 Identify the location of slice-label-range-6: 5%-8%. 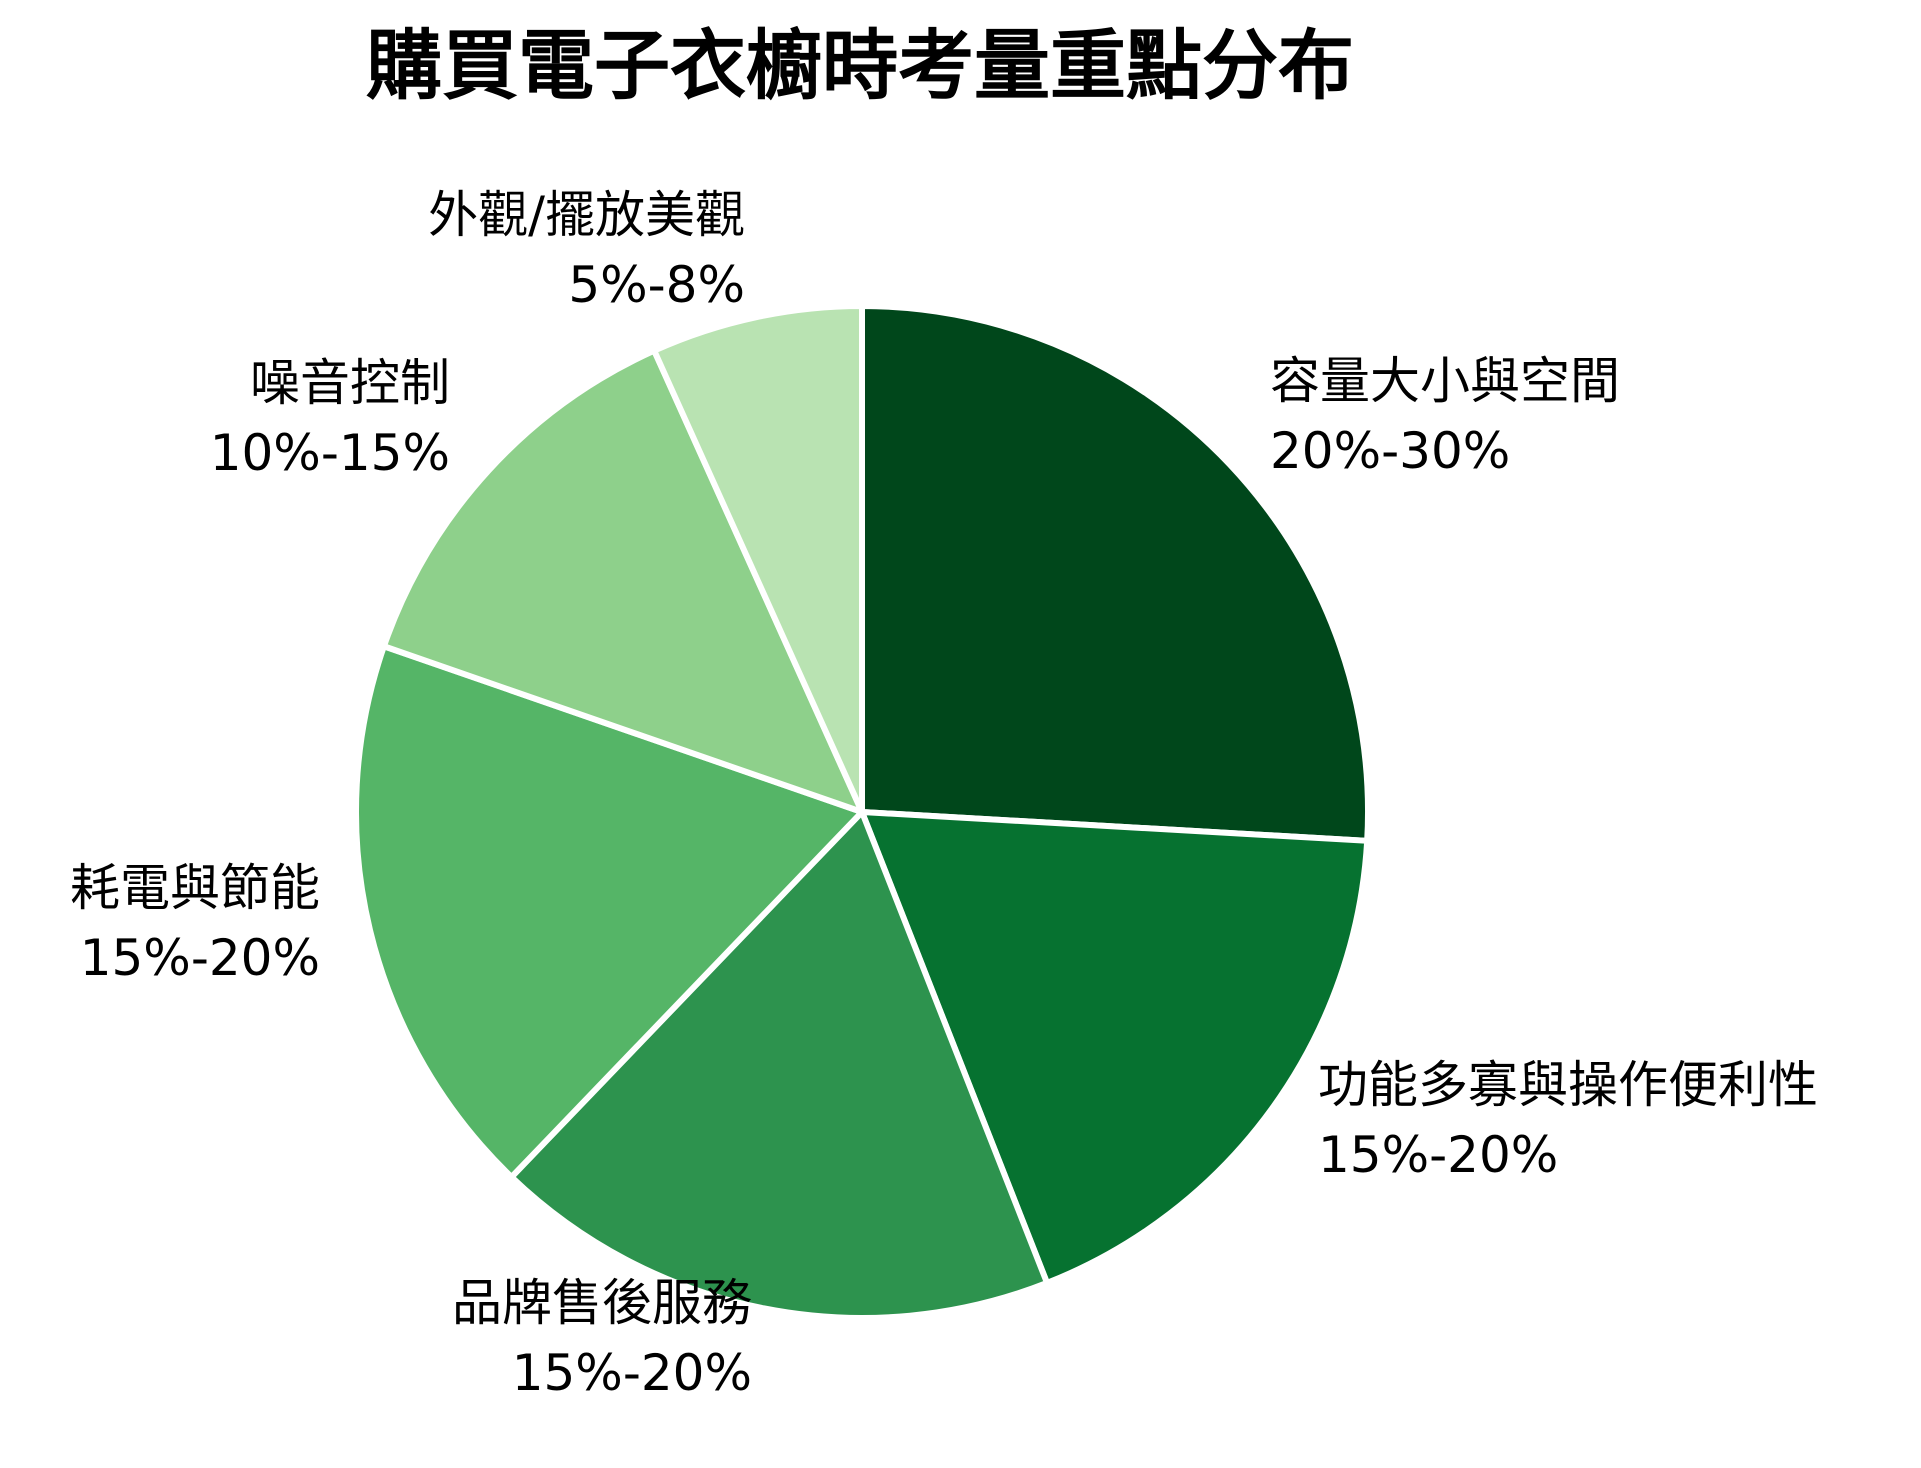
(656, 285).